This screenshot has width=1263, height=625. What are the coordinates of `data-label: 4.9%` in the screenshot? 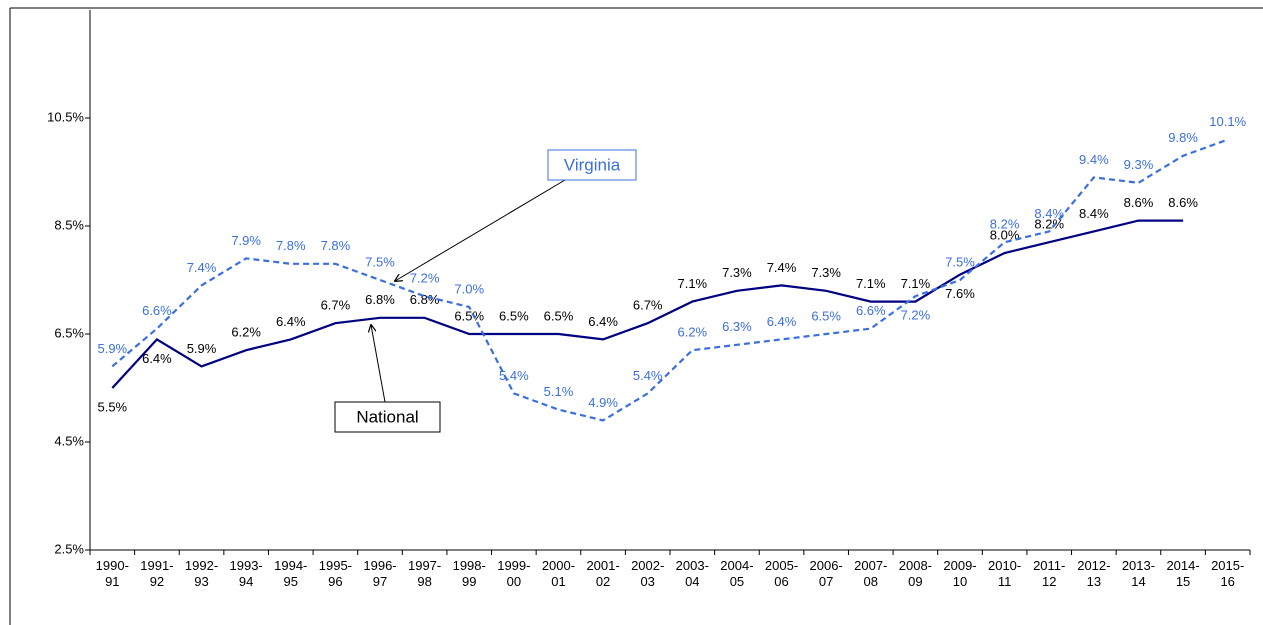 It's located at (603, 402).